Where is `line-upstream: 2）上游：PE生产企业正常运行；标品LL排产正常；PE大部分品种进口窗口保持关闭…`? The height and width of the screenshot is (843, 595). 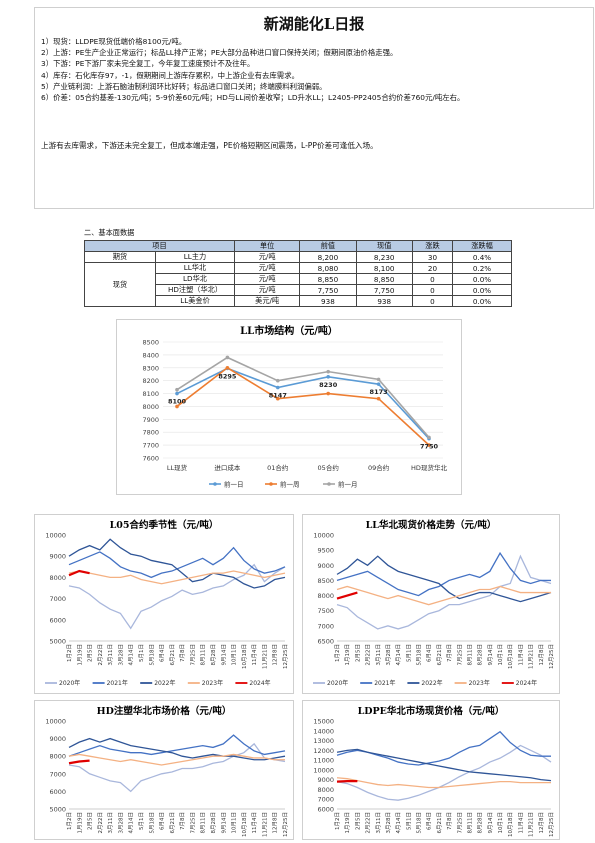
line-upstream: 2）上游：PE生产企业正常运行；标品LL排产正常；PE大部分品种进口窗口保持关闭… is located at coordinates (313, 52).